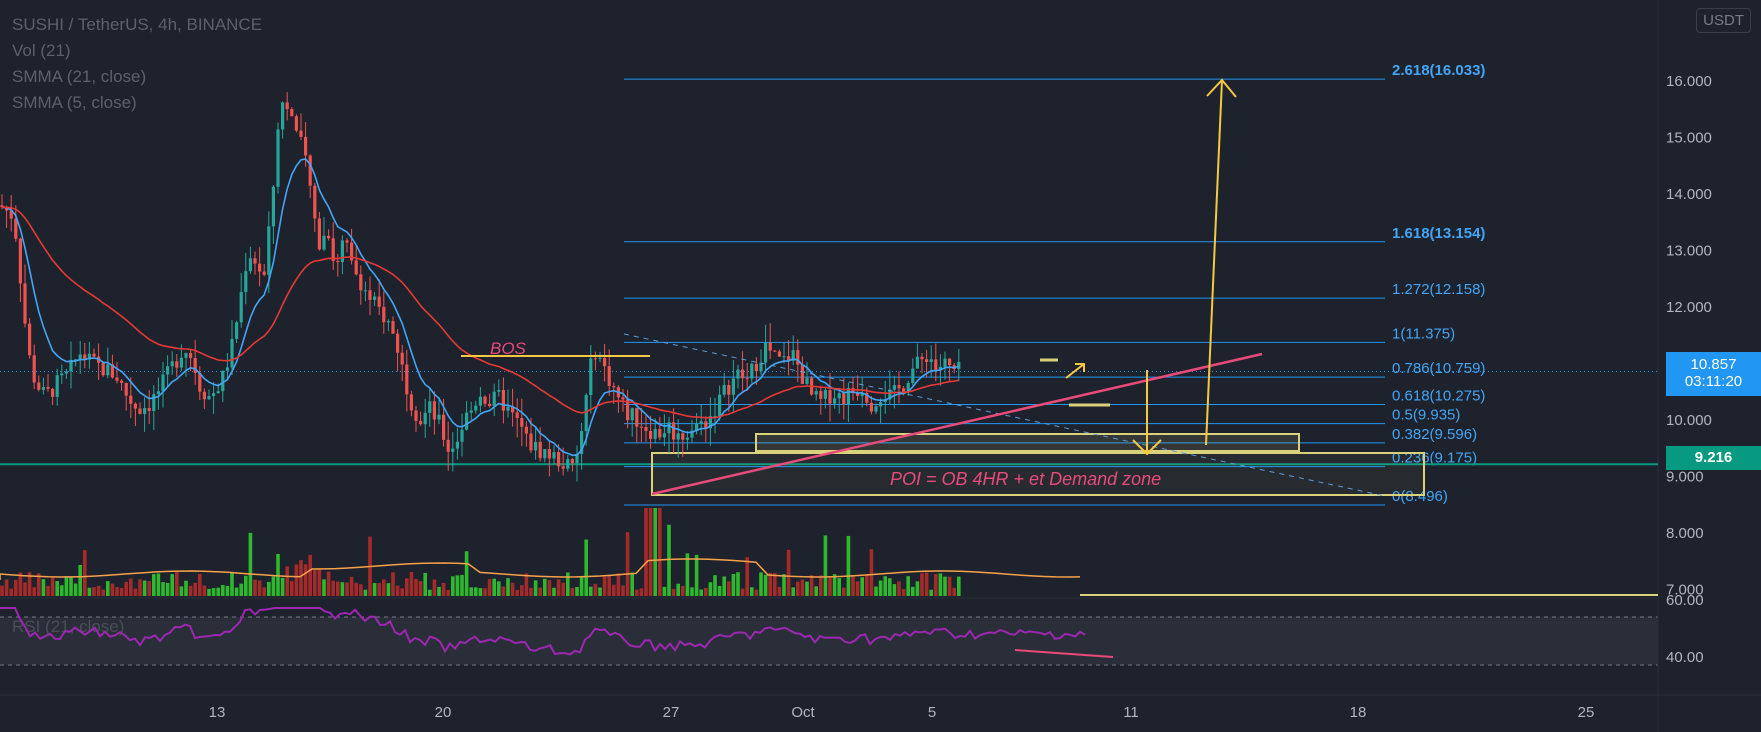 Image resolution: width=1761 pixels, height=732 pixels. Describe the element at coordinates (74, 102) in the screenshot. I see `indicator-smma-5: SMMA (5, close)` at that location.